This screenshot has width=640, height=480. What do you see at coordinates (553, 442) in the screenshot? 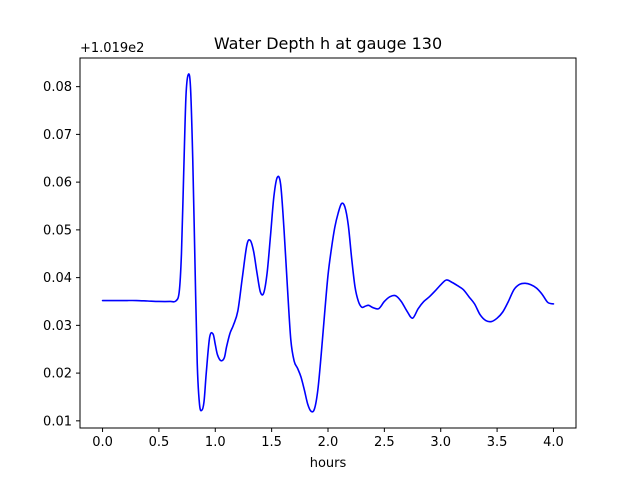
I see `x-tick-label: 4.0` at bounding box center [553, 442].